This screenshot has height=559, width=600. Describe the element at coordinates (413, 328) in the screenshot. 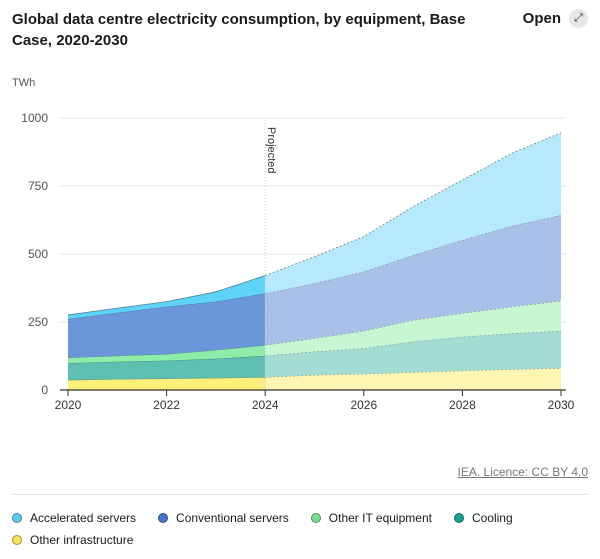

I see `area-other-it-equipment-projected` at that location.